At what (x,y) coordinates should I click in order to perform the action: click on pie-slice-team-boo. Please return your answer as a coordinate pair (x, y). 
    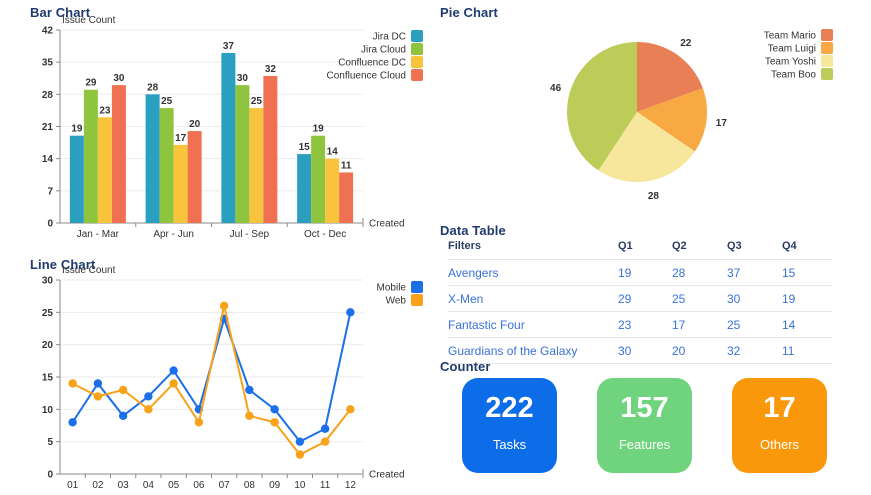
    Looking at the image, I should click on (602, 106).